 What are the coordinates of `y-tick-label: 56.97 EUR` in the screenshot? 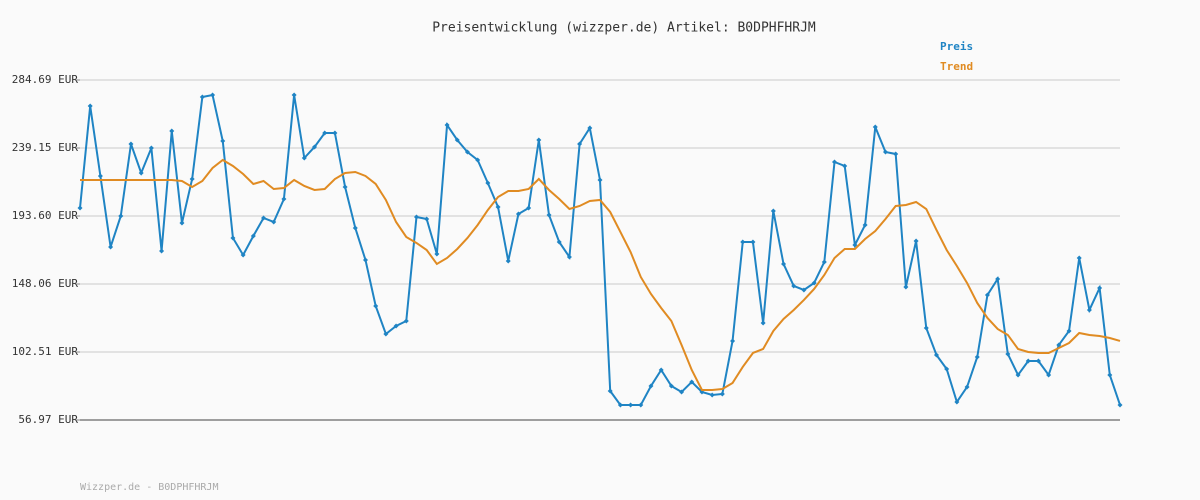 It's located at (48, 419).